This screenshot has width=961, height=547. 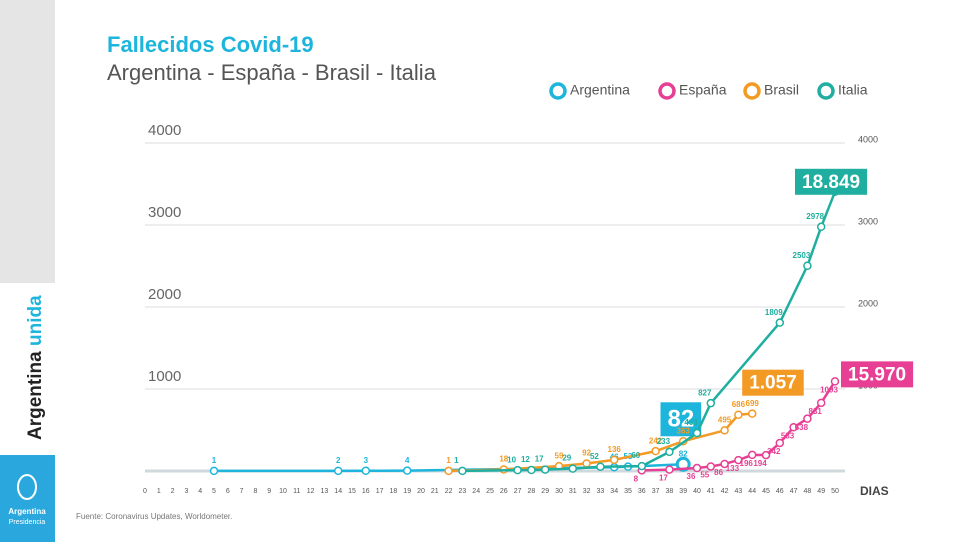 What do you see at coordinates (214, 491) in the screenshot?
I see `x-tick-label: 5` at bounding box center [214, 491].